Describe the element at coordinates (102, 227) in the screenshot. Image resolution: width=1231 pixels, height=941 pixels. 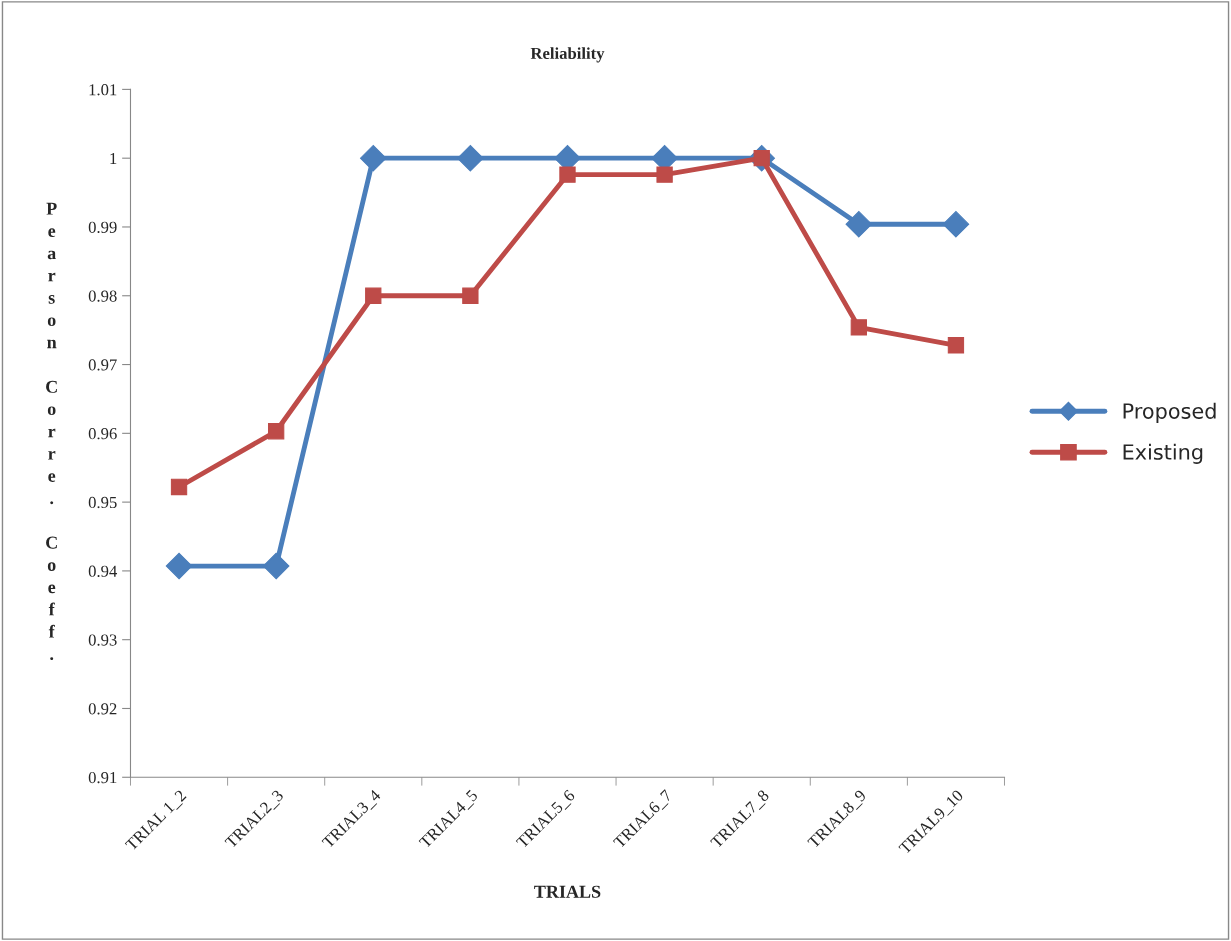
I see `y-tick-label: 0.99` at that location.